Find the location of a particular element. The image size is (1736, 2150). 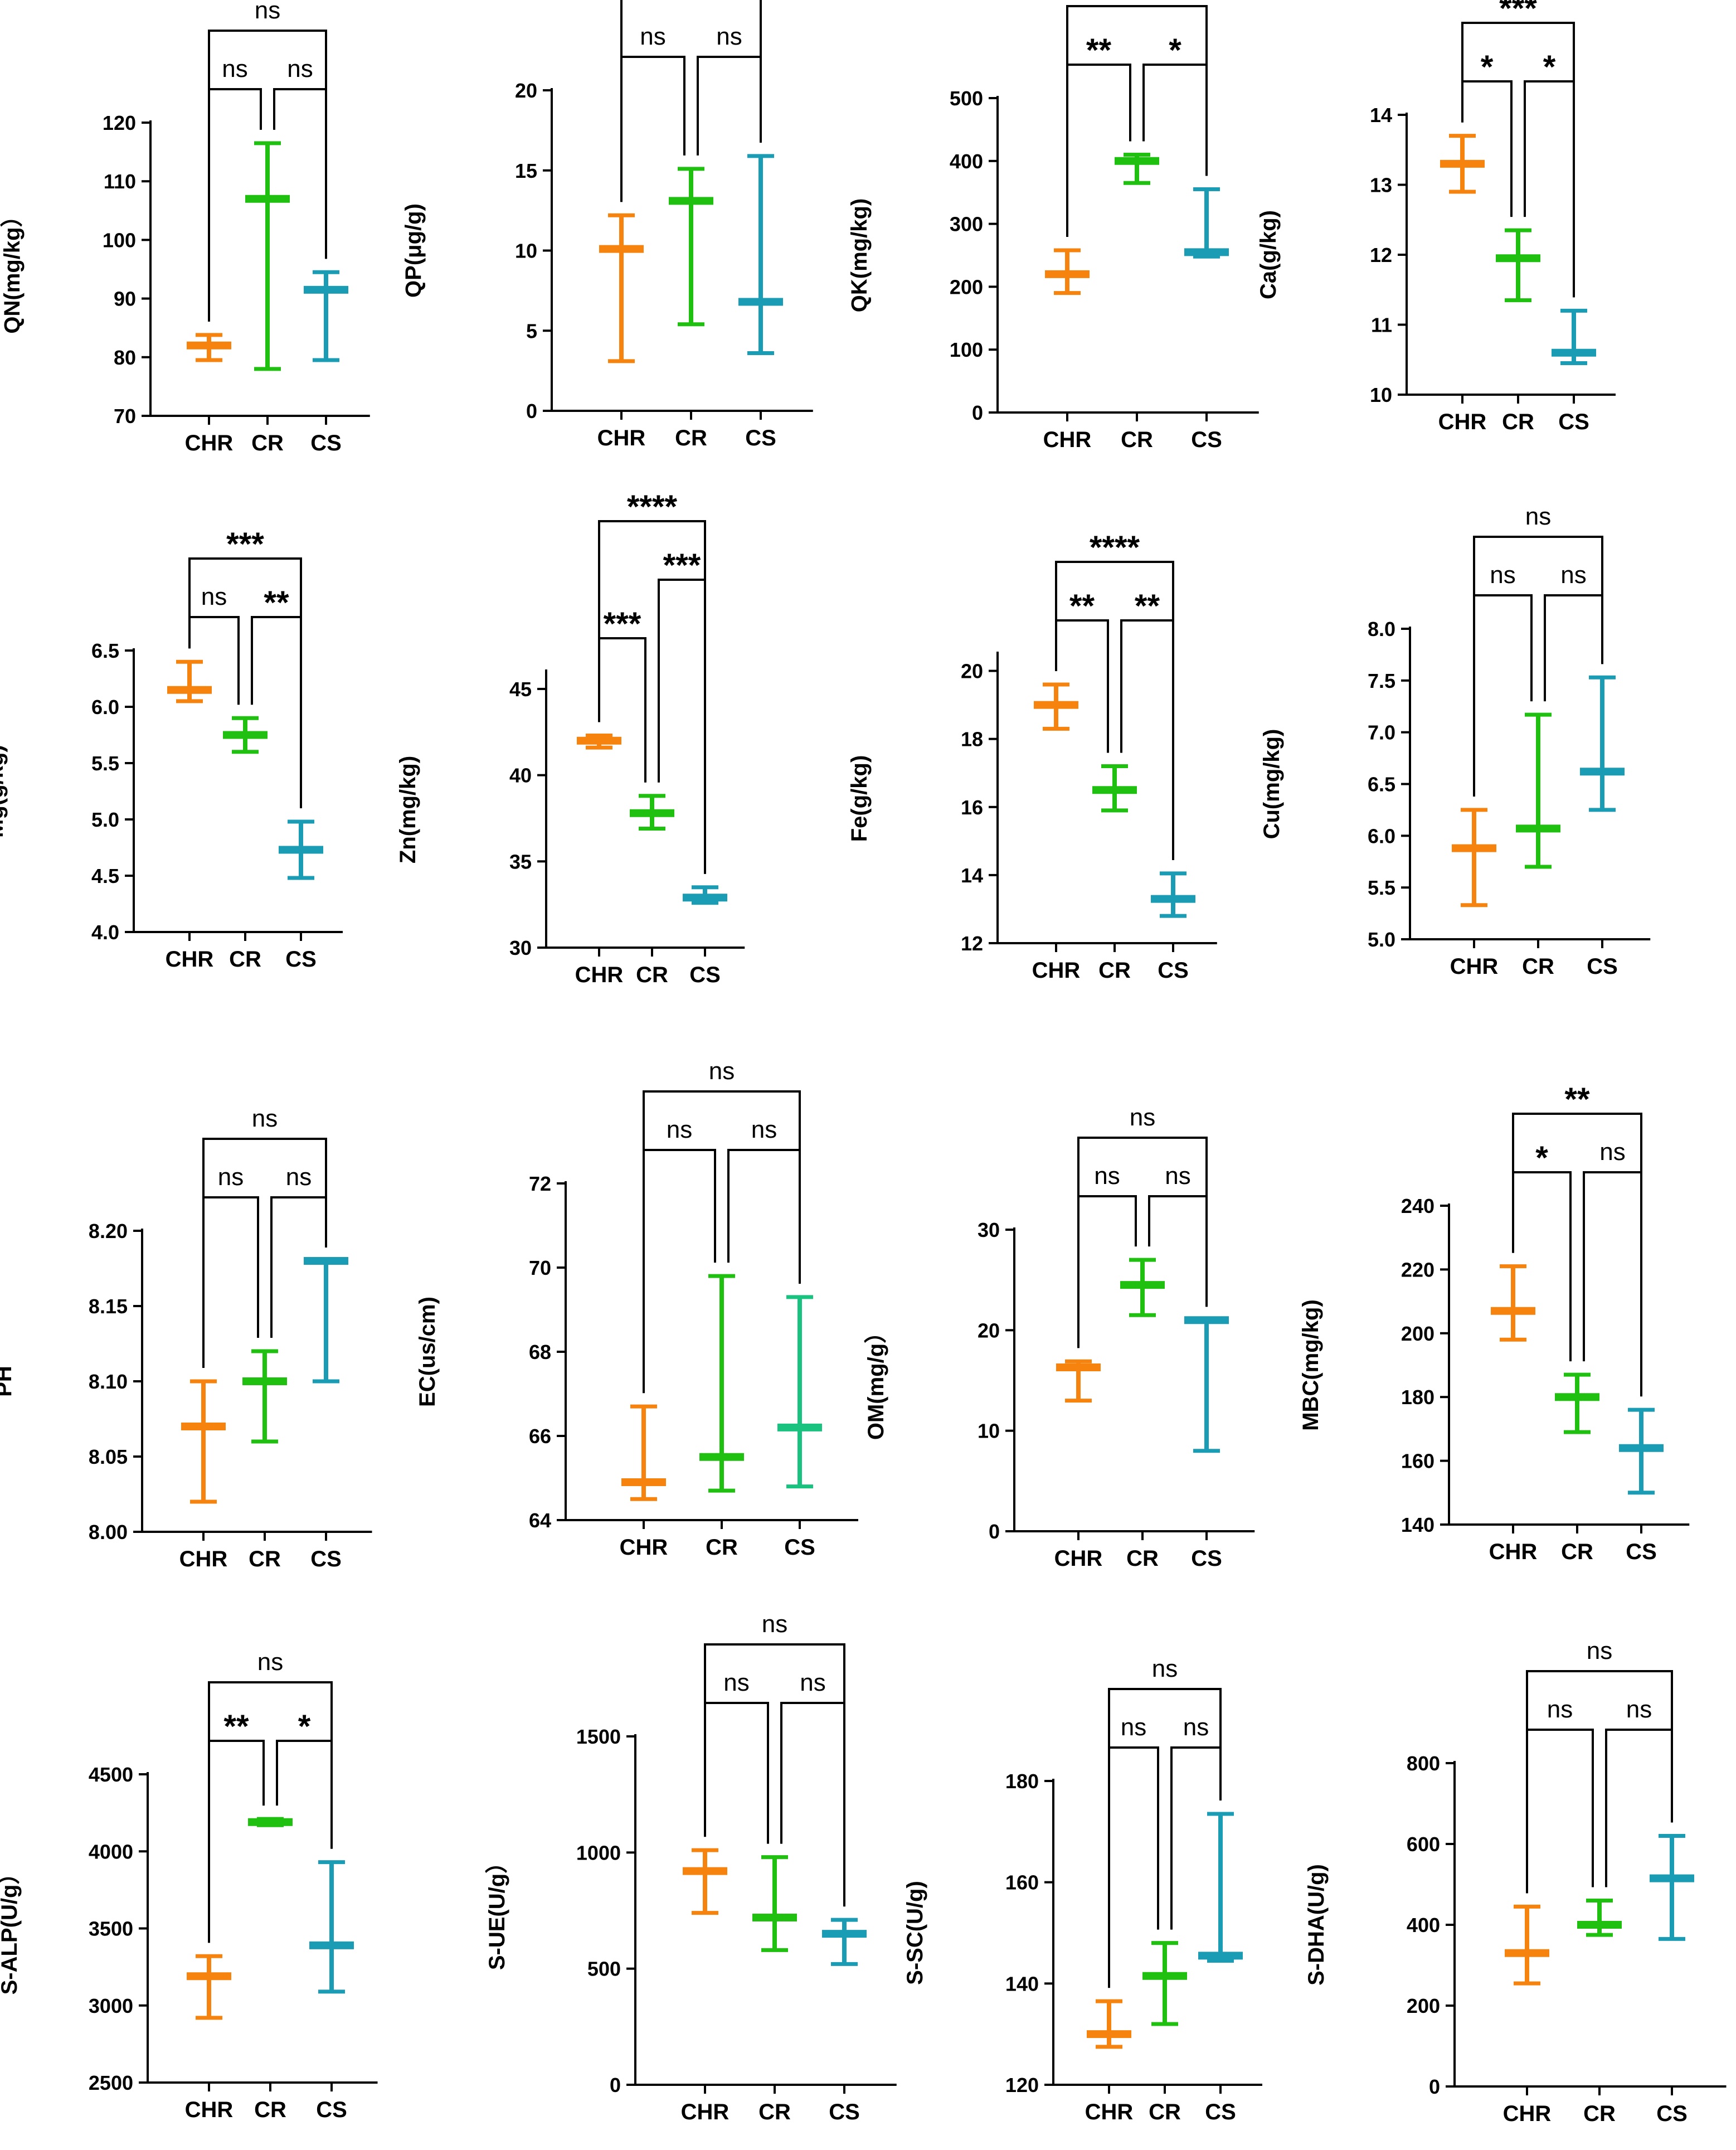

y-axis-title: QK(mg/kg) is located at coordinates (859, 255).